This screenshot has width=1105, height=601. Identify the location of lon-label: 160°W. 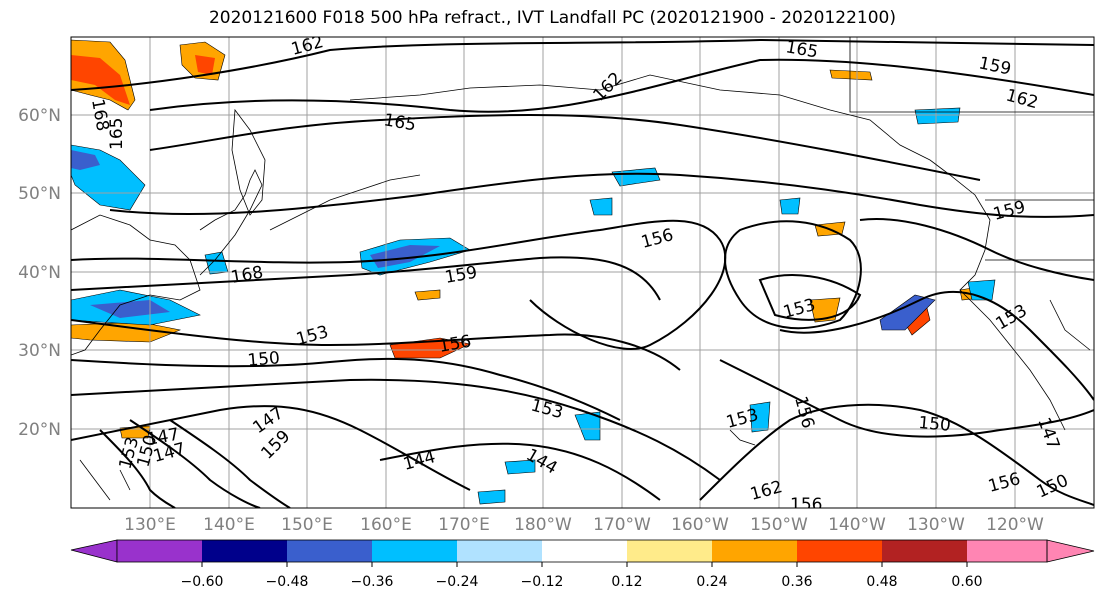
(700, 525).